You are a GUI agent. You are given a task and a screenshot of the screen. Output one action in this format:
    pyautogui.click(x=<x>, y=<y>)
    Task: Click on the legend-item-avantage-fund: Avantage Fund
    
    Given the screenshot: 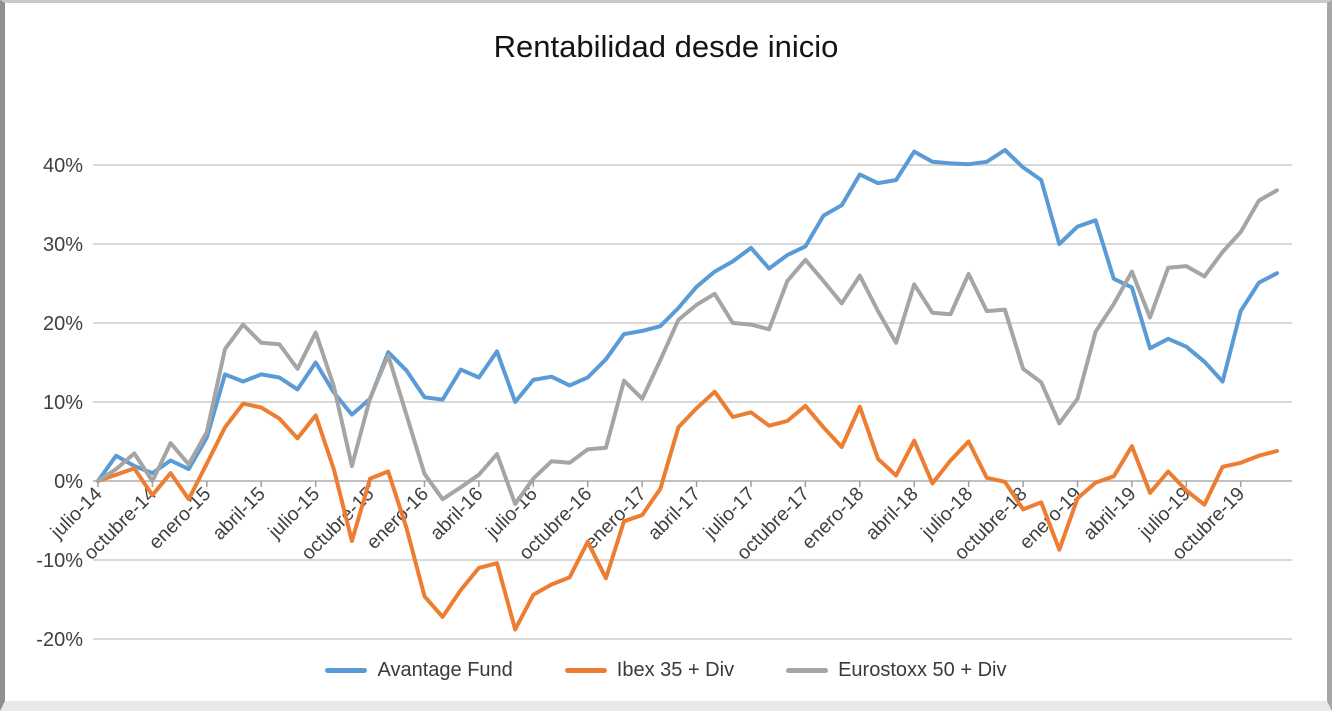 What is the action you would take?
    pyautogui.click(x=419, y=670)
    